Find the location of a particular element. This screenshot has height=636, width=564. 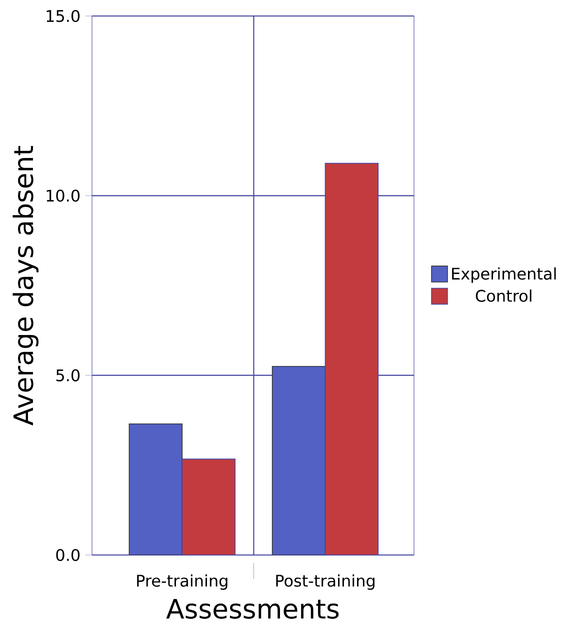

legend-label: Control is located at coordinates (504, 296).